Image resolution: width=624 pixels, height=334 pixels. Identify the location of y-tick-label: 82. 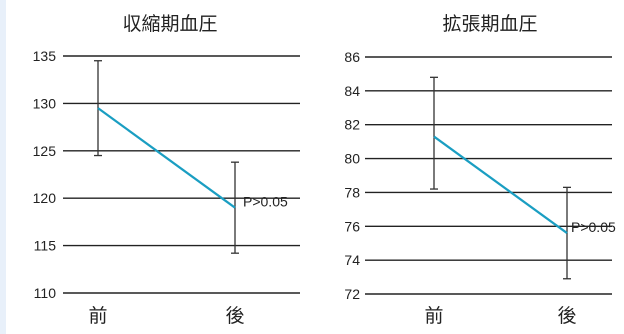
(352, 125).